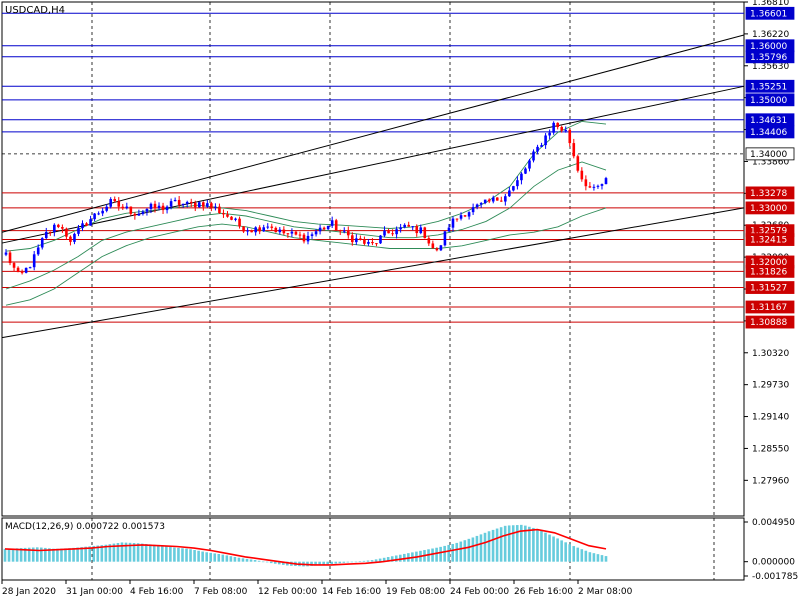 Image resolution: width=800 pixels, height=600 pixels. Describe the element at coordinates (768, 121) in the screenshot. I see `level-tag-label: 1.34631` at that location.